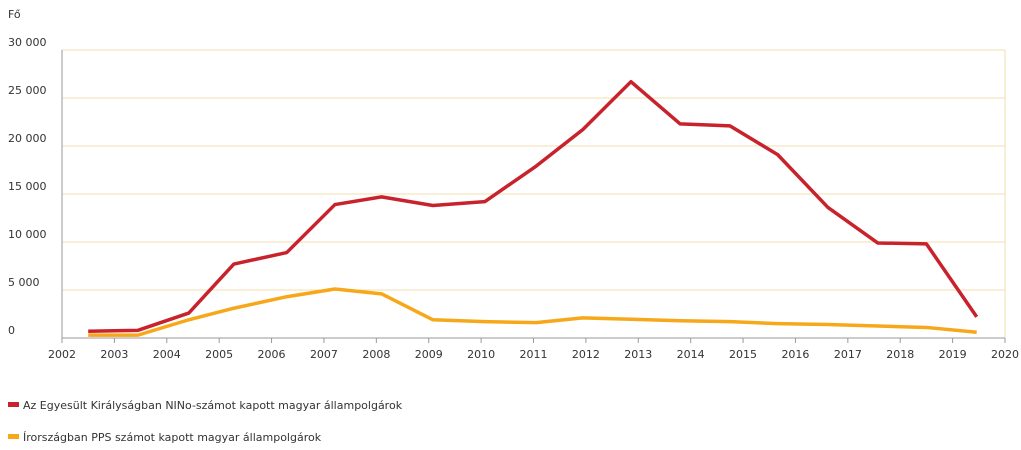 This screenshot has height=450, width=1021. Describe the element at coordinates (691, 354) in the screenshot. I see `x-tick-label: 2014` at that location.